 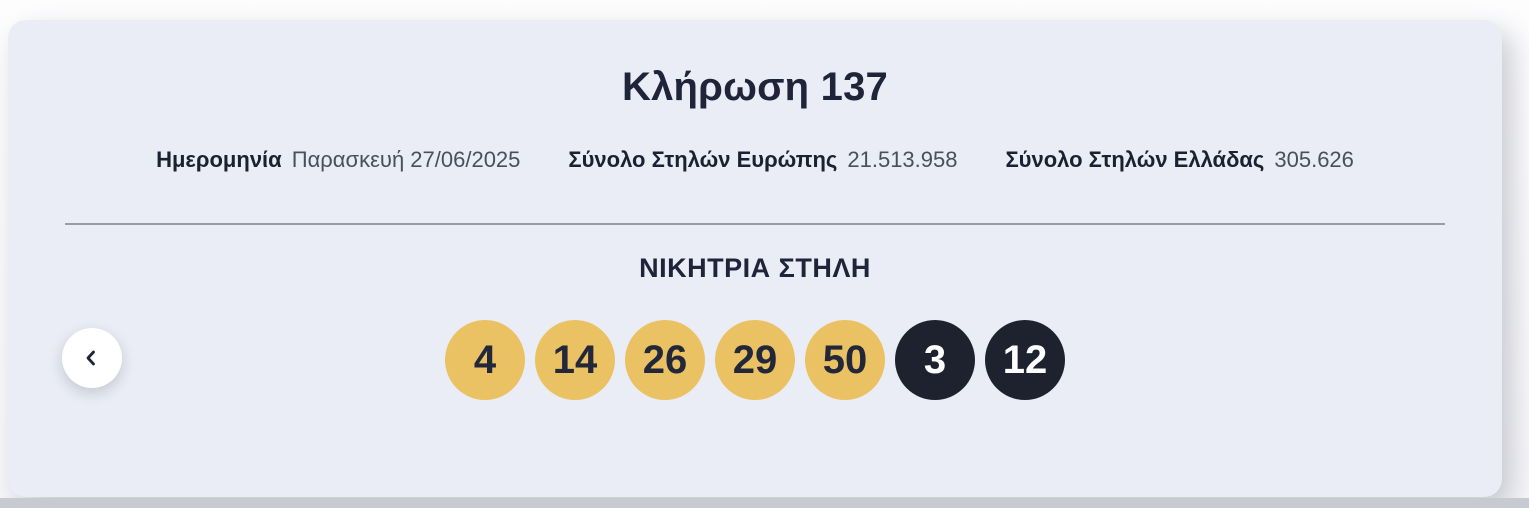 What do you see at coordinates (764, 503) in the screenshot?
I see `bottom-strip` at bounding box center [764, 503].